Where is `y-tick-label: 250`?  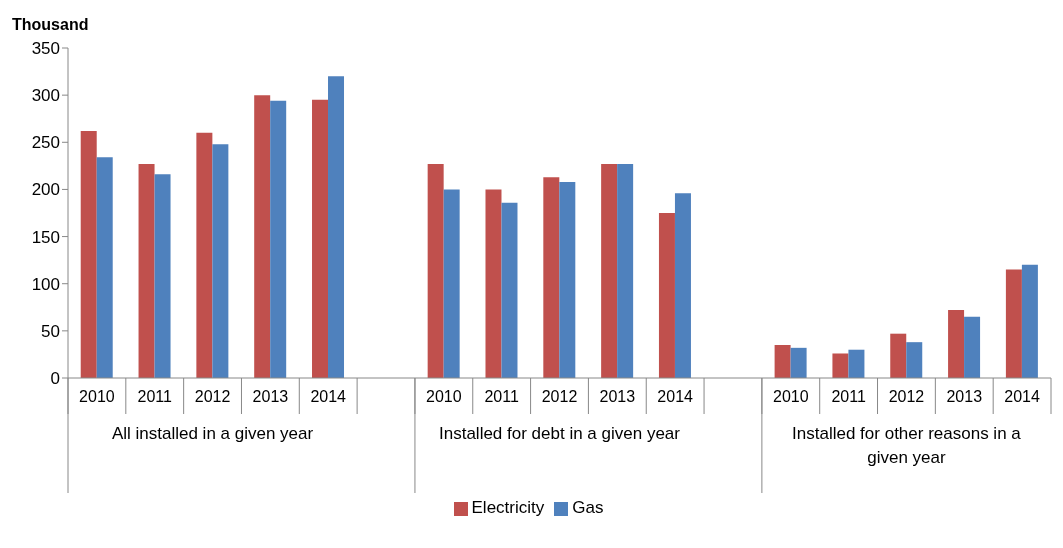
y-tick-label: 250 is located at coordinates (45, 143).